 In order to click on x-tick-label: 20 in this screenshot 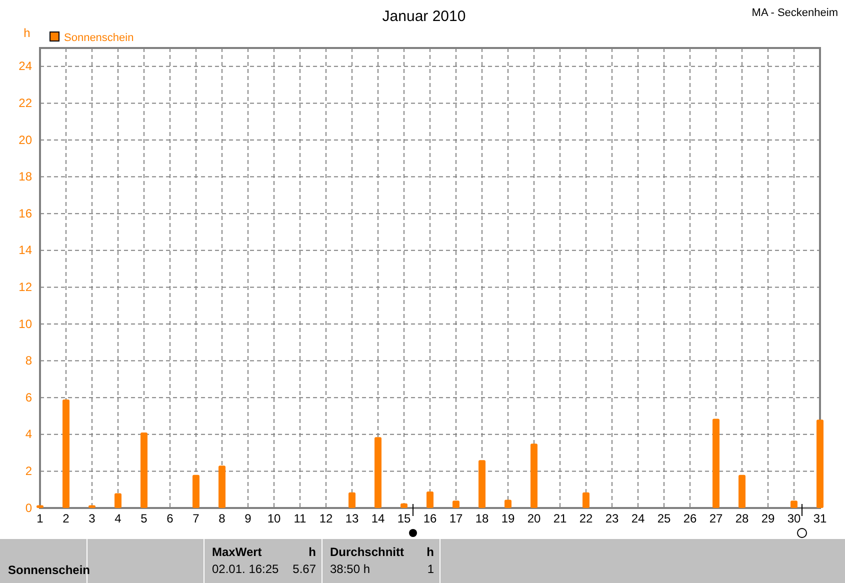, I will do `click(534, 519)`.